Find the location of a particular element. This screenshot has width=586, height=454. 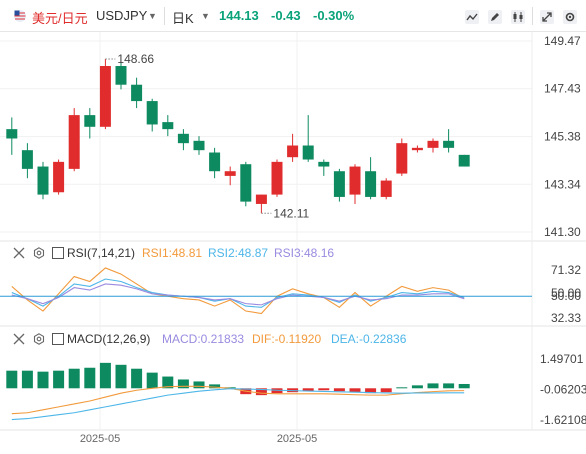

price-tick-label: 147.43 is located at coordinates (562, 89).